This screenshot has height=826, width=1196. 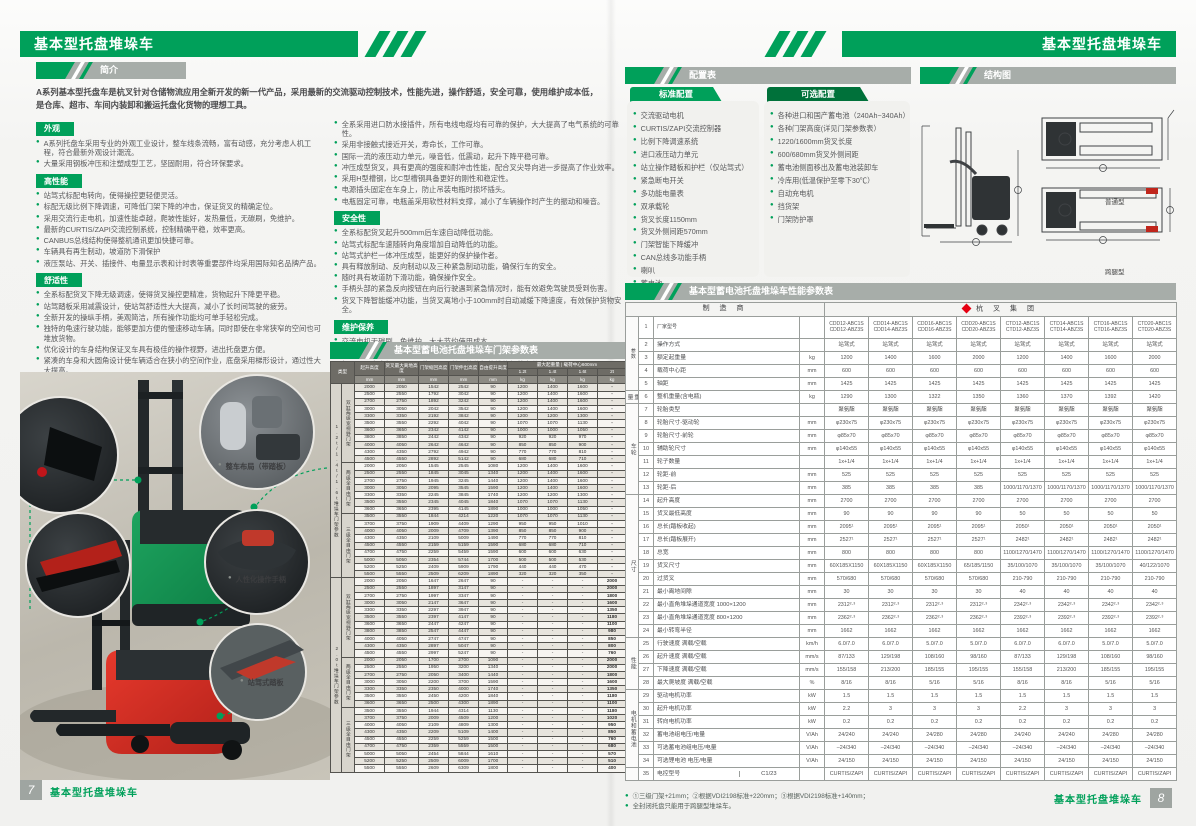 I want to click on perf-value-cell: 2095¹, so click(x=847, y=527).